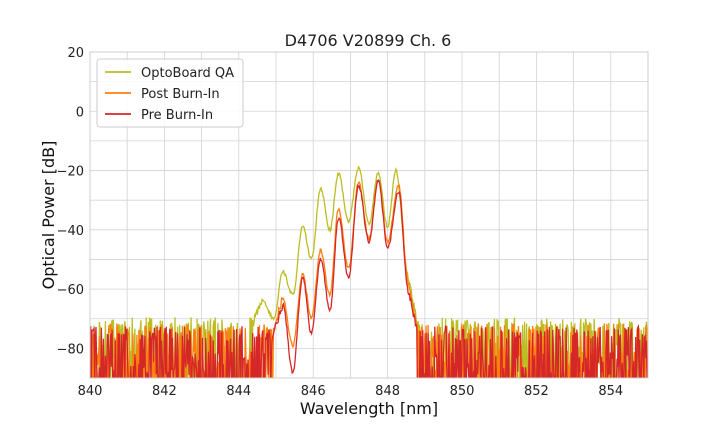 The image size is (720, 432). Describe the element at coordinates (48, 215) in the screenshot. I see `y-axis-label: Optical Power [dB]` at that location.